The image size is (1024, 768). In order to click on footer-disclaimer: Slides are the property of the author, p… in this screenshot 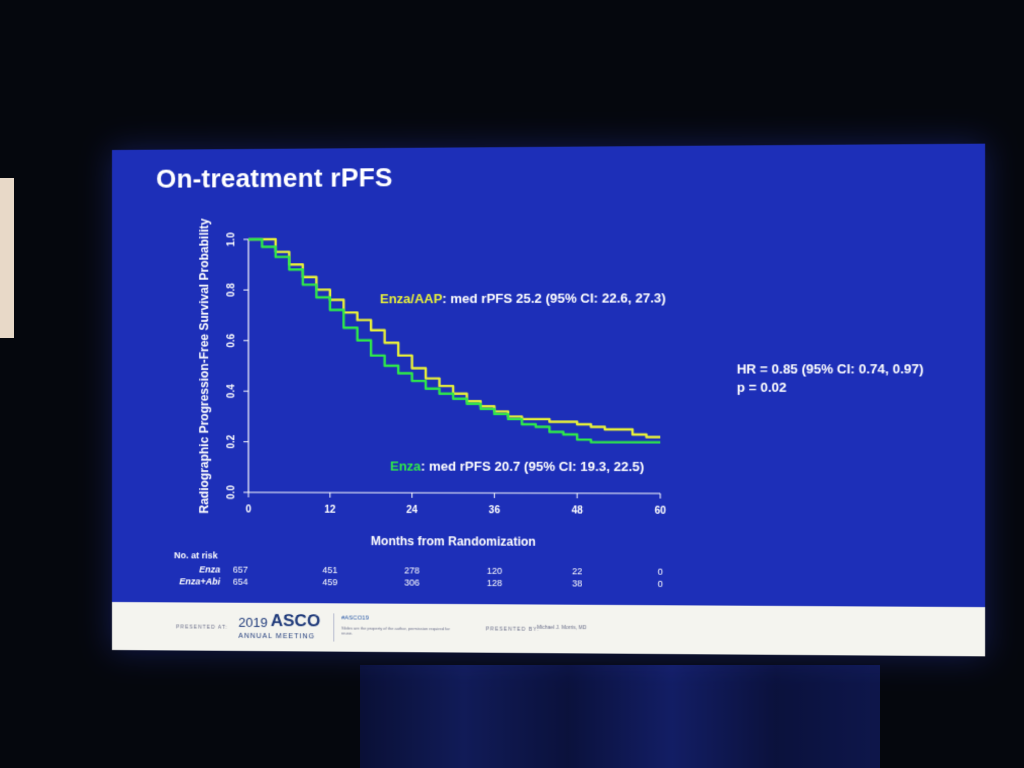, I will do `click(395, 630)`.